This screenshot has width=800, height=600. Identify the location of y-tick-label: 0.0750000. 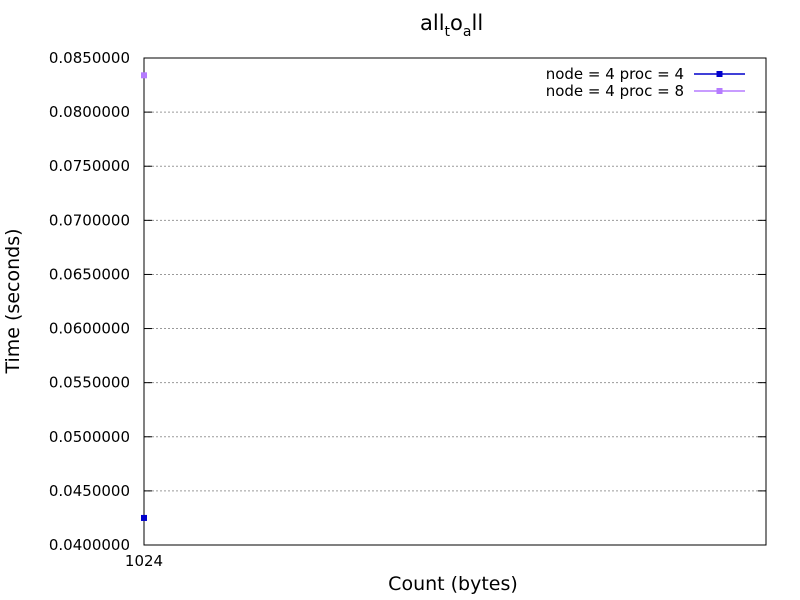
(89, 166).